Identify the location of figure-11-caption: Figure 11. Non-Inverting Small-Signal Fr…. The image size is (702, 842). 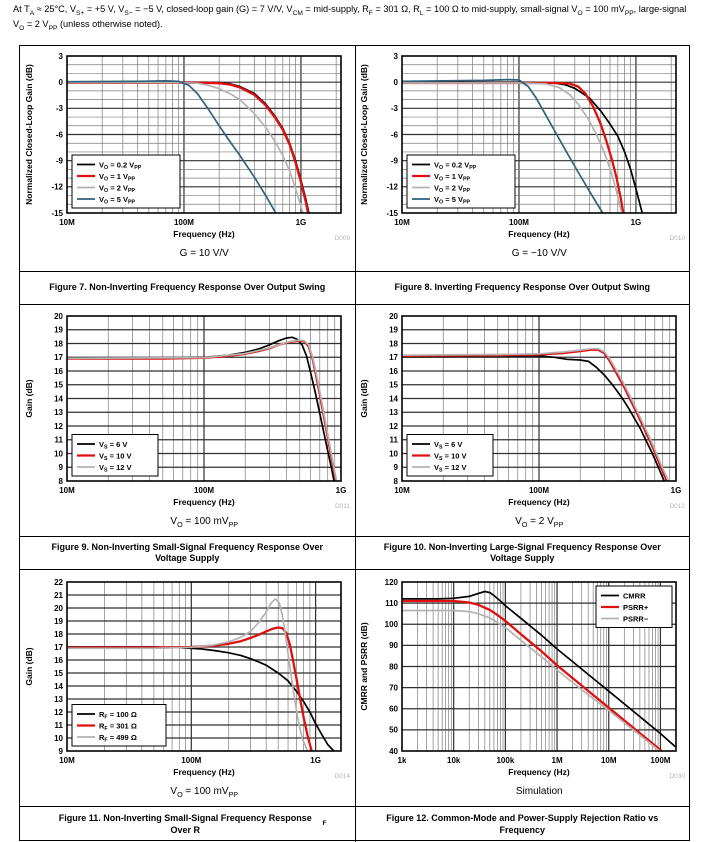
(187, 824).